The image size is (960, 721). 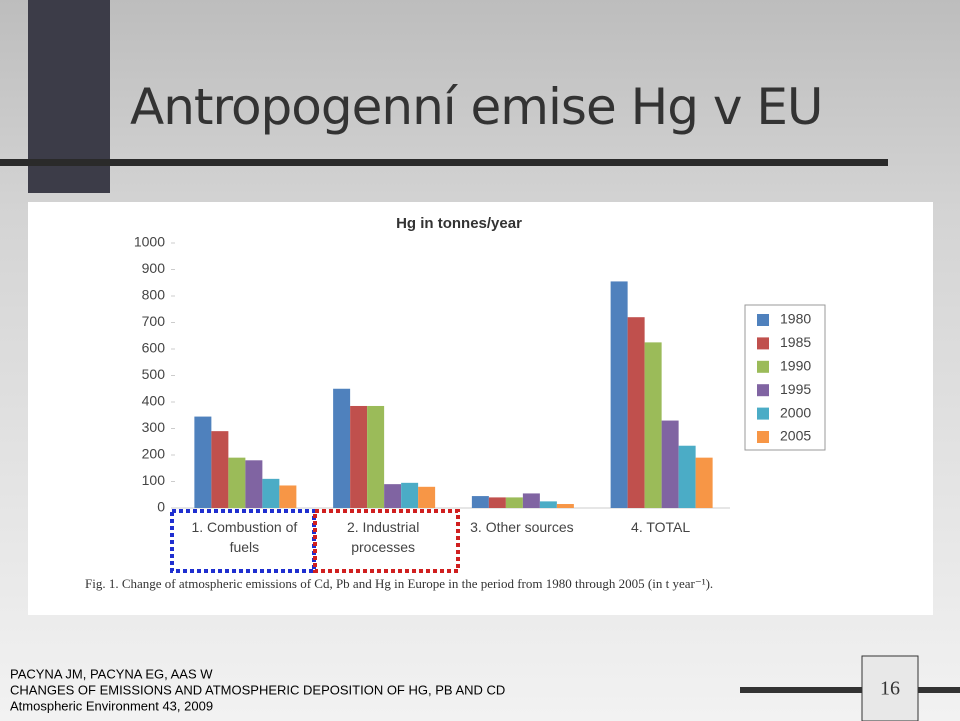 What do you see at coordinates (111, 705) in the screenshot?
I see `citation-line: Atmospheric Environment 43, 2009` at bounding box center [111, 705].